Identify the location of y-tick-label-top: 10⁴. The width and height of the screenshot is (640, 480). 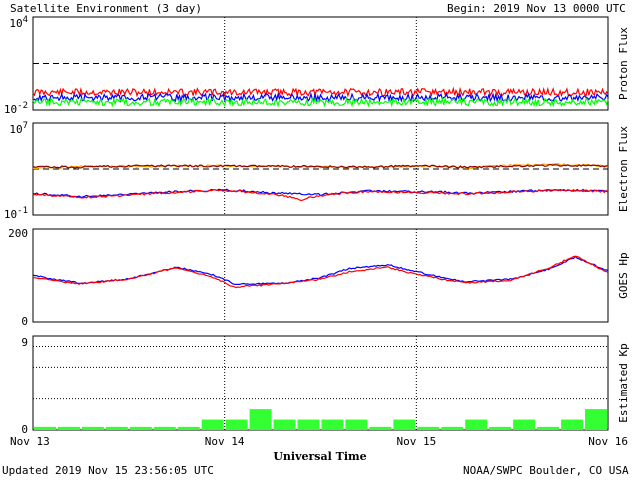
(18, 22).